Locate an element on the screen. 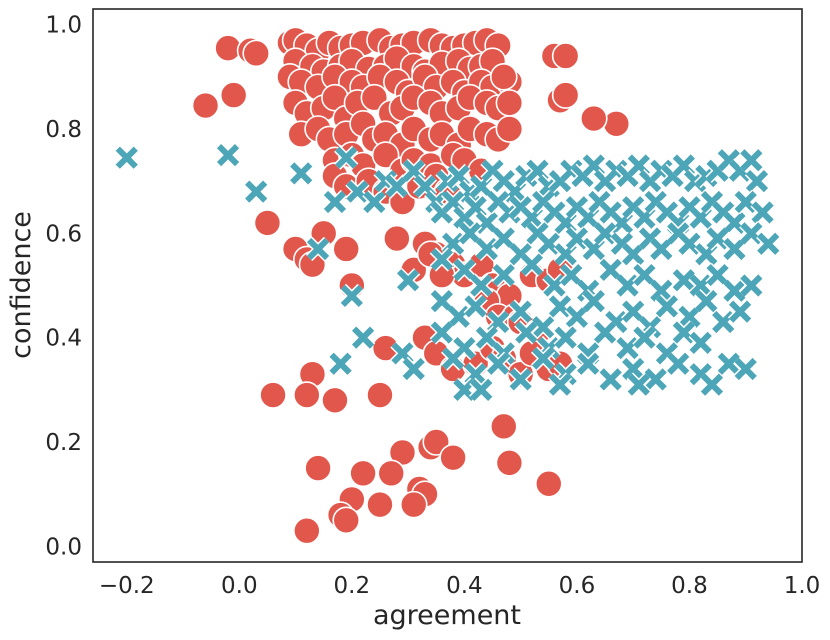 The image size is (830, 640). y-tick-label: 0.8 is located at coordinates (63, 130).